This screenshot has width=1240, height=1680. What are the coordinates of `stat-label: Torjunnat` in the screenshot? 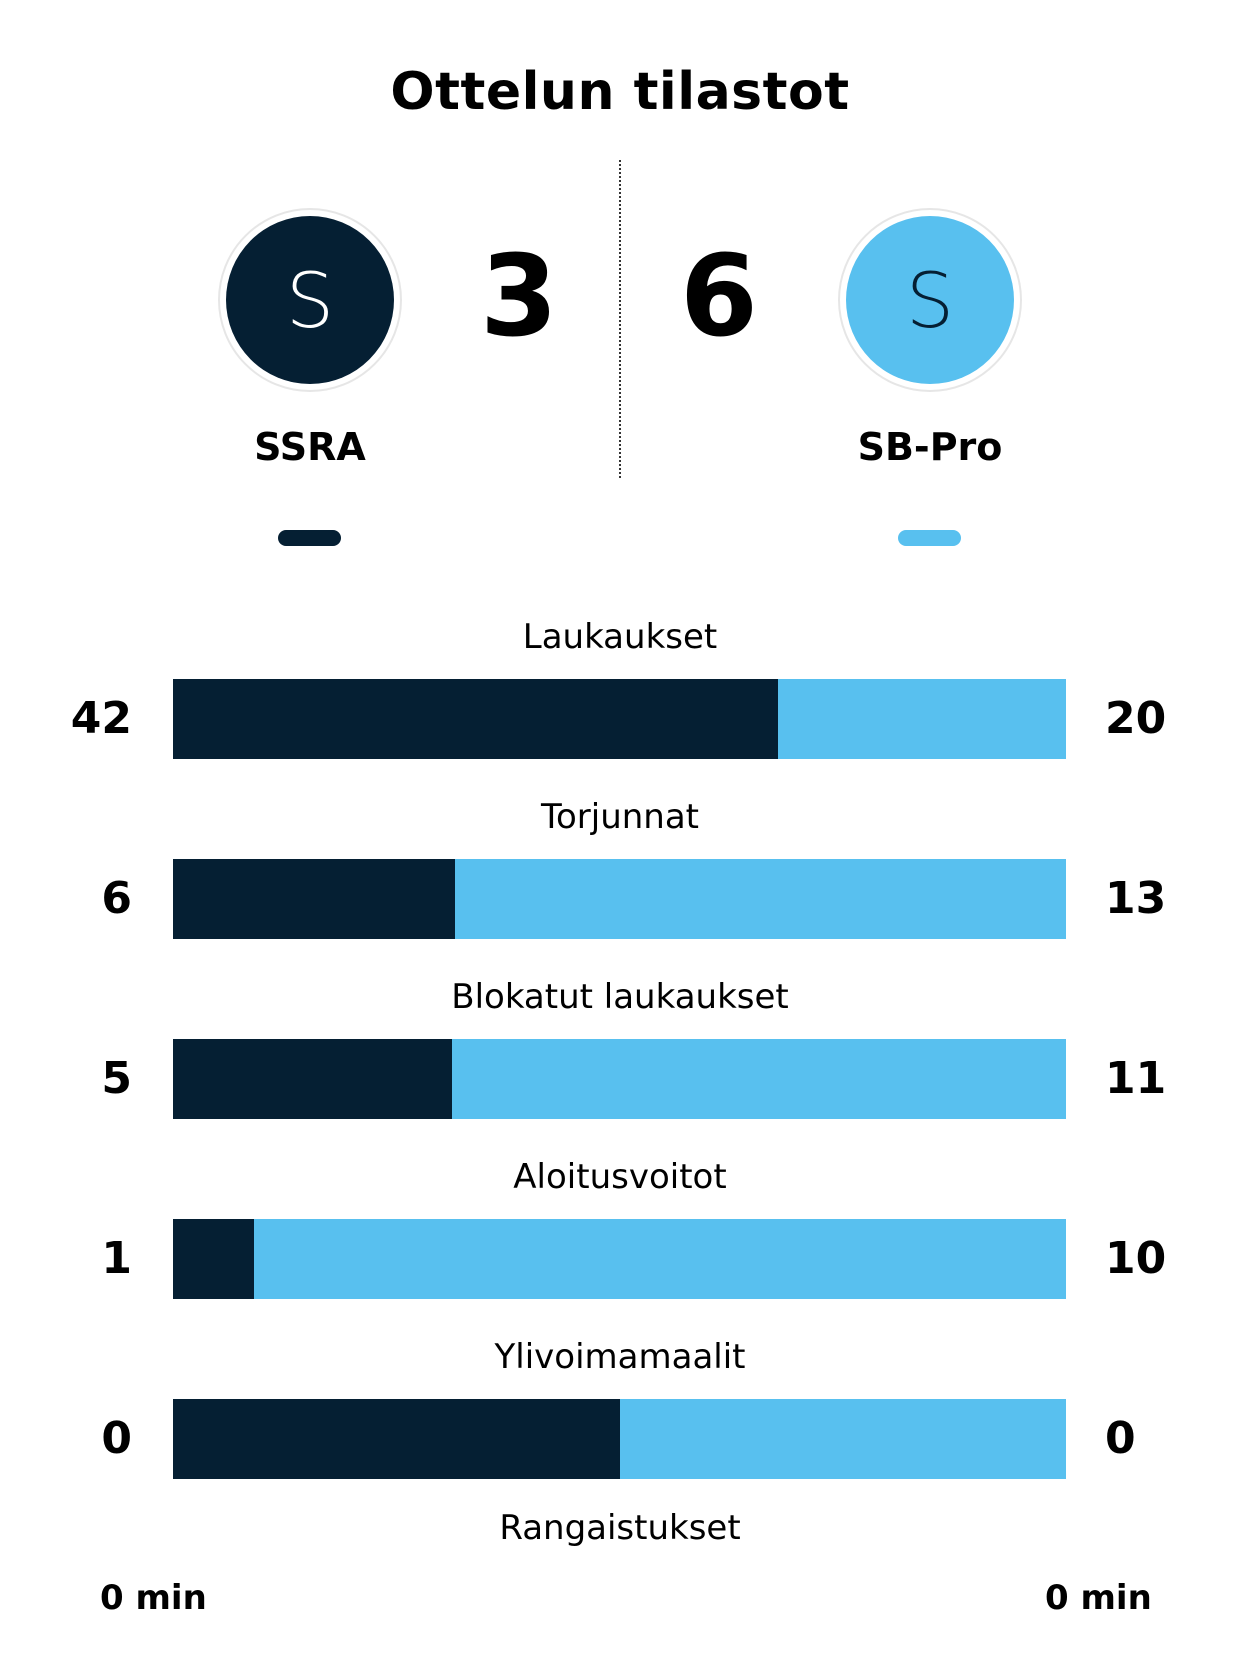 It's located at (620, 817).